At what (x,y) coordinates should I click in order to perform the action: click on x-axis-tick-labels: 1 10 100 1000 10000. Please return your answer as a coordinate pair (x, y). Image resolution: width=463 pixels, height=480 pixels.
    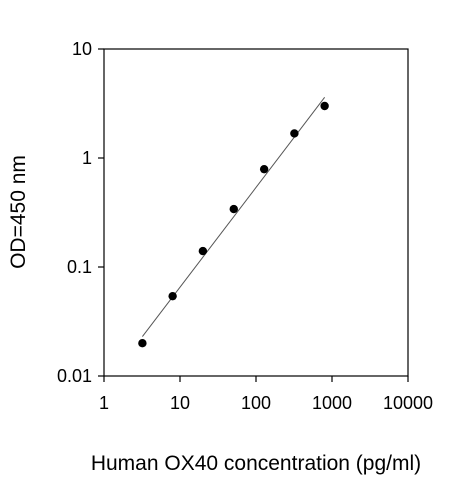
    Looking at the image, I should click on (266, 403).